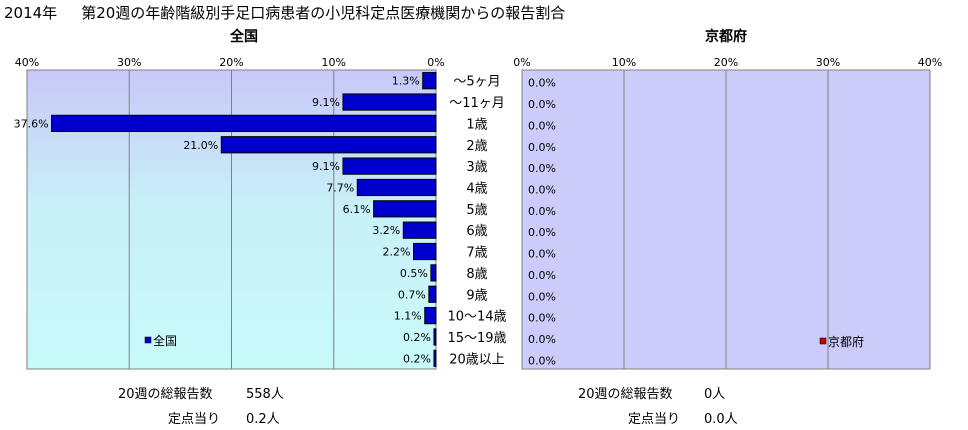  I want to click on national-panel-title: 全国, so click(244, 37).